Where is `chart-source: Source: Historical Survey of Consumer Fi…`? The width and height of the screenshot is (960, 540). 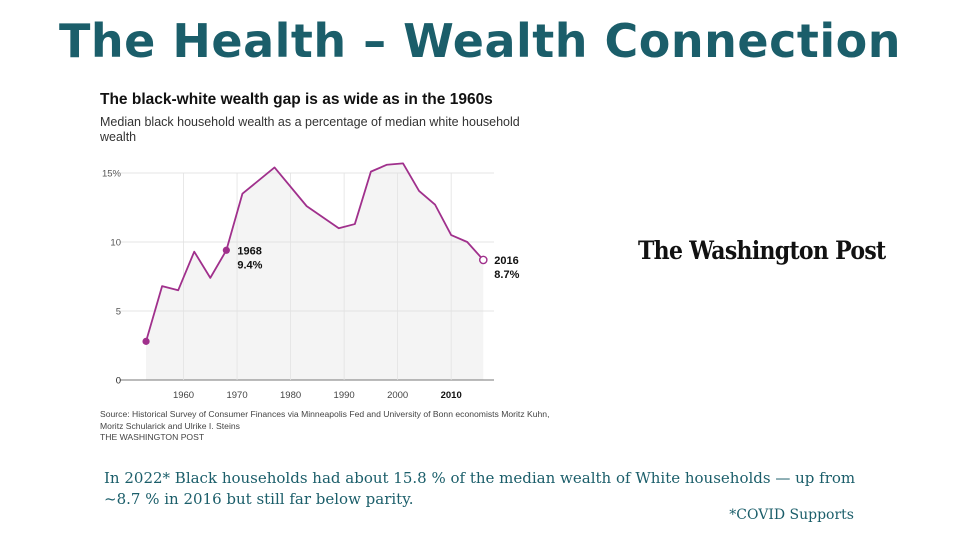
chart-source: Source: Historical Survey of Consumer Fi… is located at coordinates (330, 426).